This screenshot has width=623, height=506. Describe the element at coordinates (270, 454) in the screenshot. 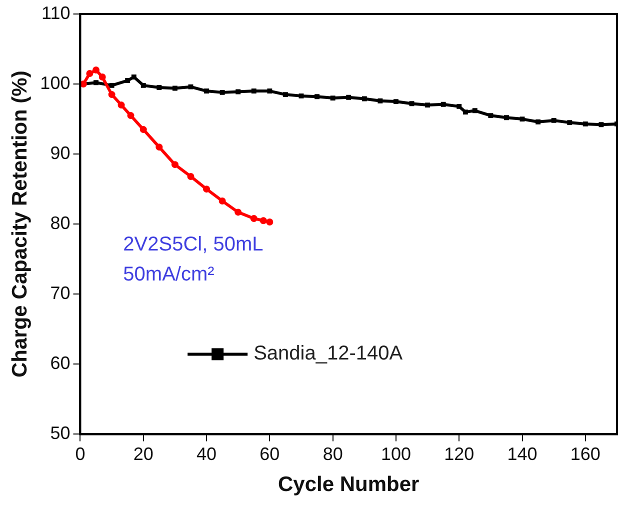

I see `x-tick-label: 60` at that location.